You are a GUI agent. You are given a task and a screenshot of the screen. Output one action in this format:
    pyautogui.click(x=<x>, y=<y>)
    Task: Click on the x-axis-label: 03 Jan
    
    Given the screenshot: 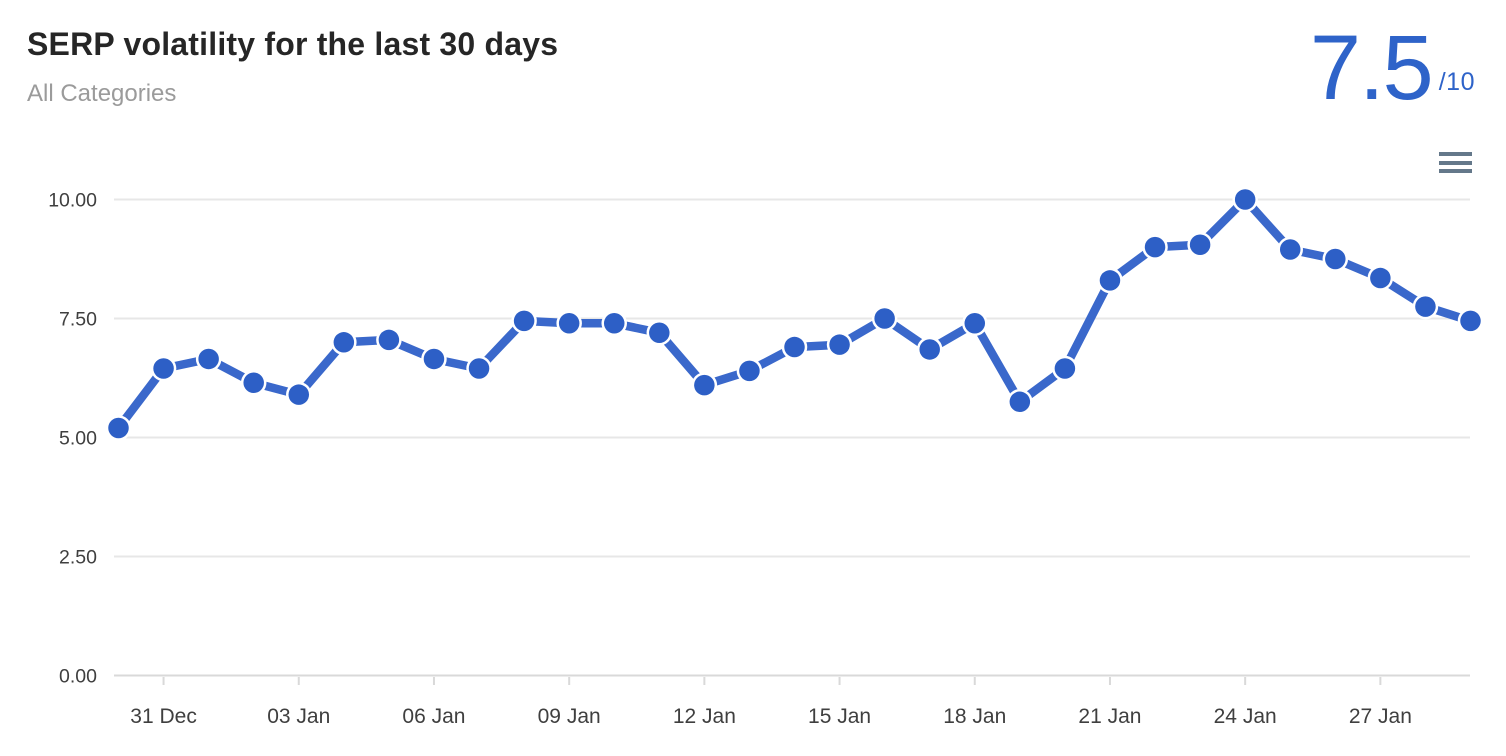 What is the action you would take?
    pyautogui.click(x=298, y=716)
    